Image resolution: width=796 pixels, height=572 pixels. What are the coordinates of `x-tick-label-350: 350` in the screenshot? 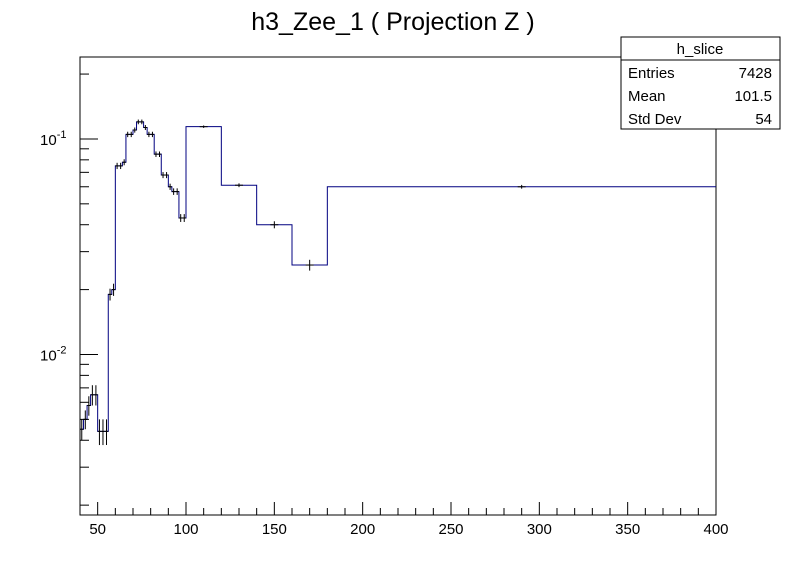 It's located at (627, 529).